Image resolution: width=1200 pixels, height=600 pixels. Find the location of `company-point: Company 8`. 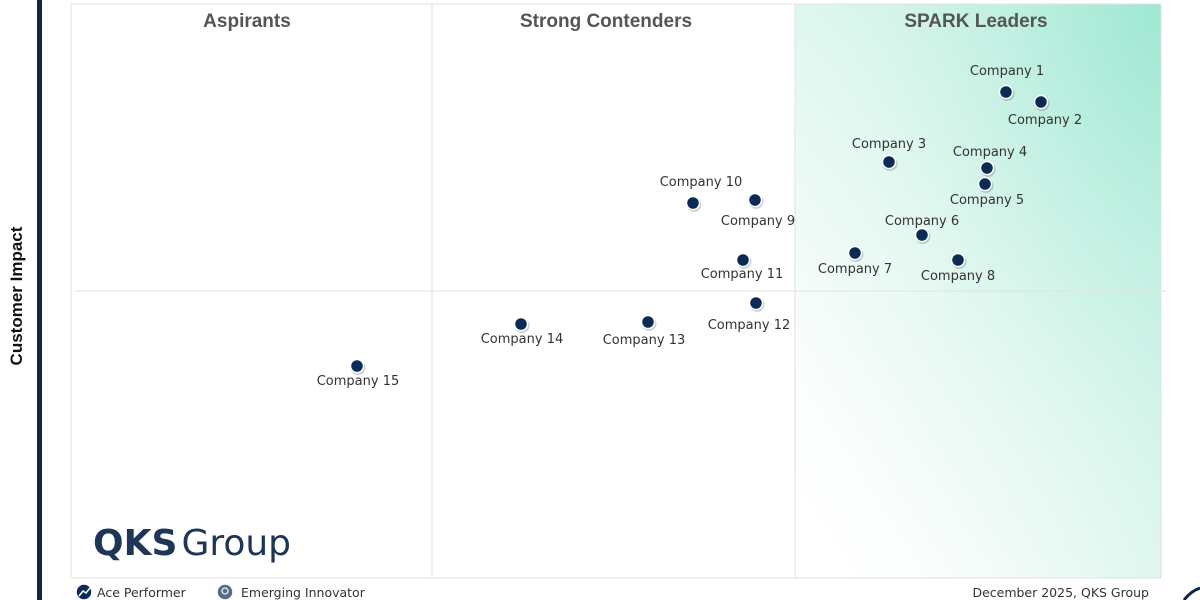

company-point: Company 8 is located at coordinates (958, 268).